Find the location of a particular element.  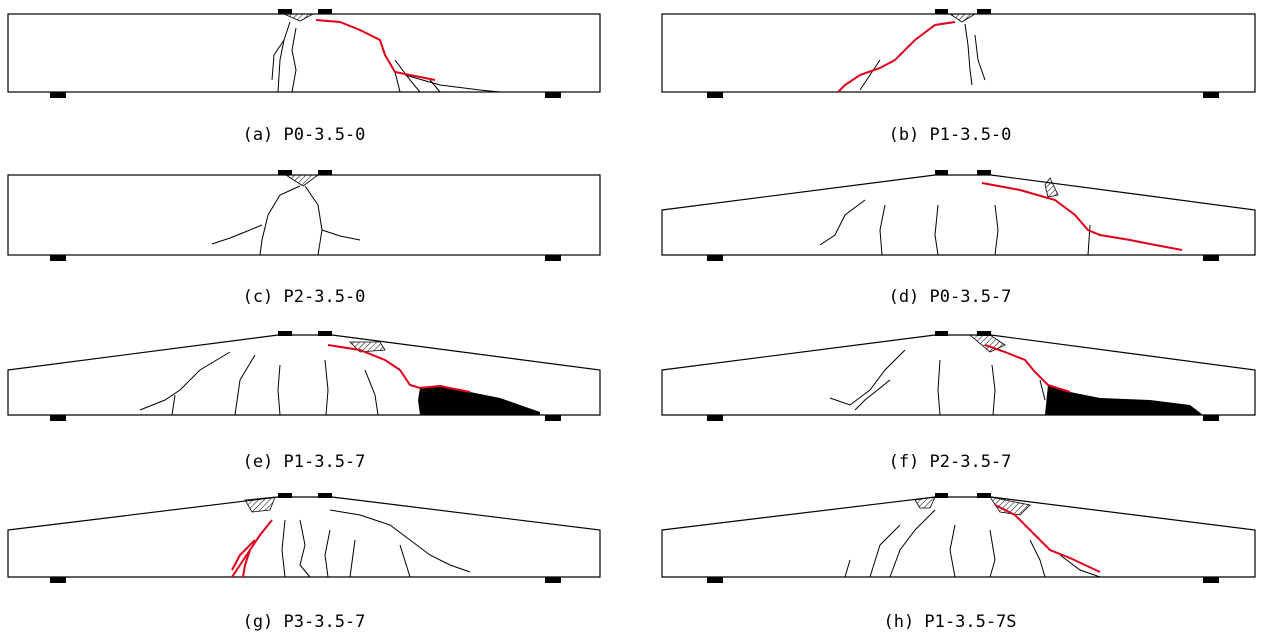

caption: (e) P1-3.5-7 is located at coordinates (304, 462).